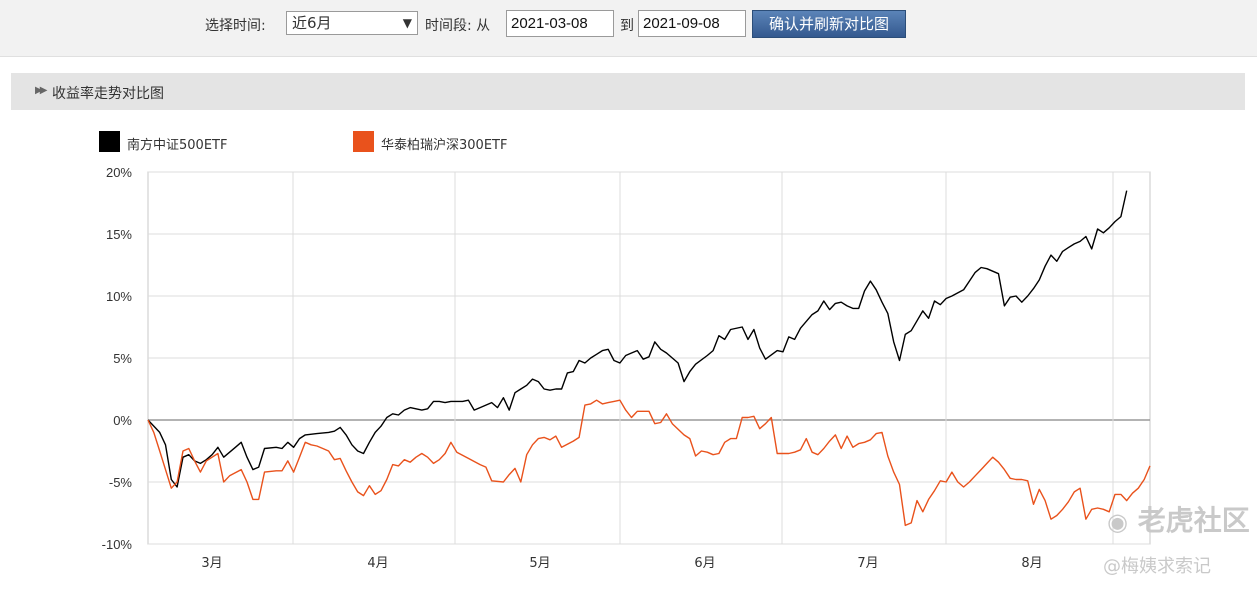 Image resolution: width=1257 pixels, height=592 pixels. What do you see at coordinates (122, 420) in the screenshot?
I see `y-tick-label: 0%` at bounding box center [122, 420].